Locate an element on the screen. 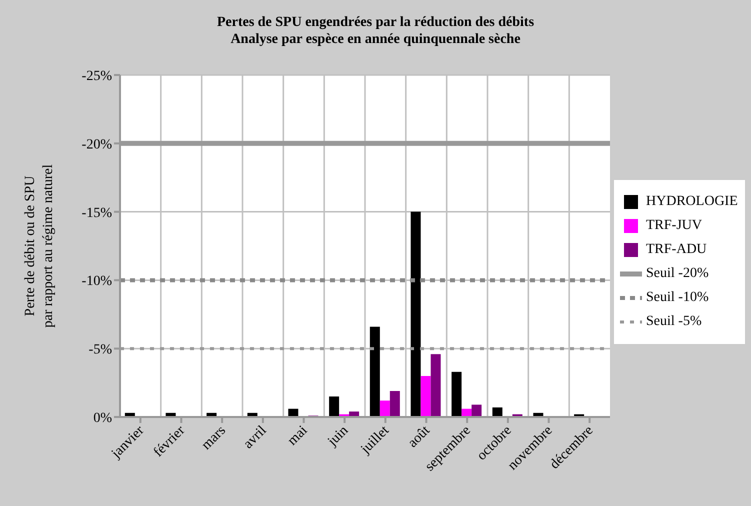 The image size is (751, 506). x-tick-label: mars is located at coordinates (214, 438).